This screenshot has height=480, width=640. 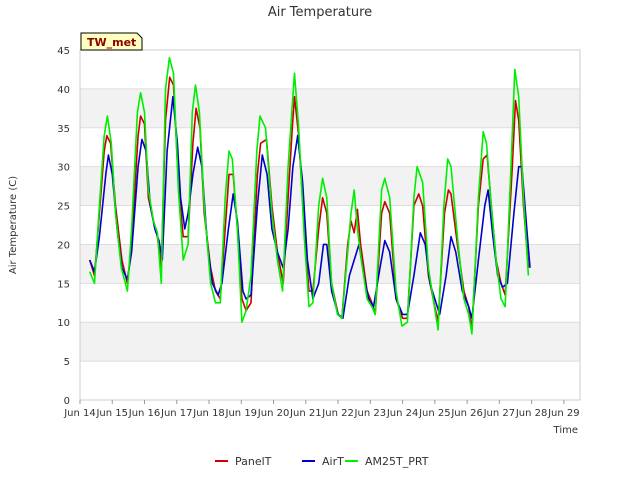 What do you see at coordinates (63, 226) in the screenshot?
I see `y-axis-ticks: 0 5 10 15 20 25 30 35 40 45` at bounding box center [63, 226].